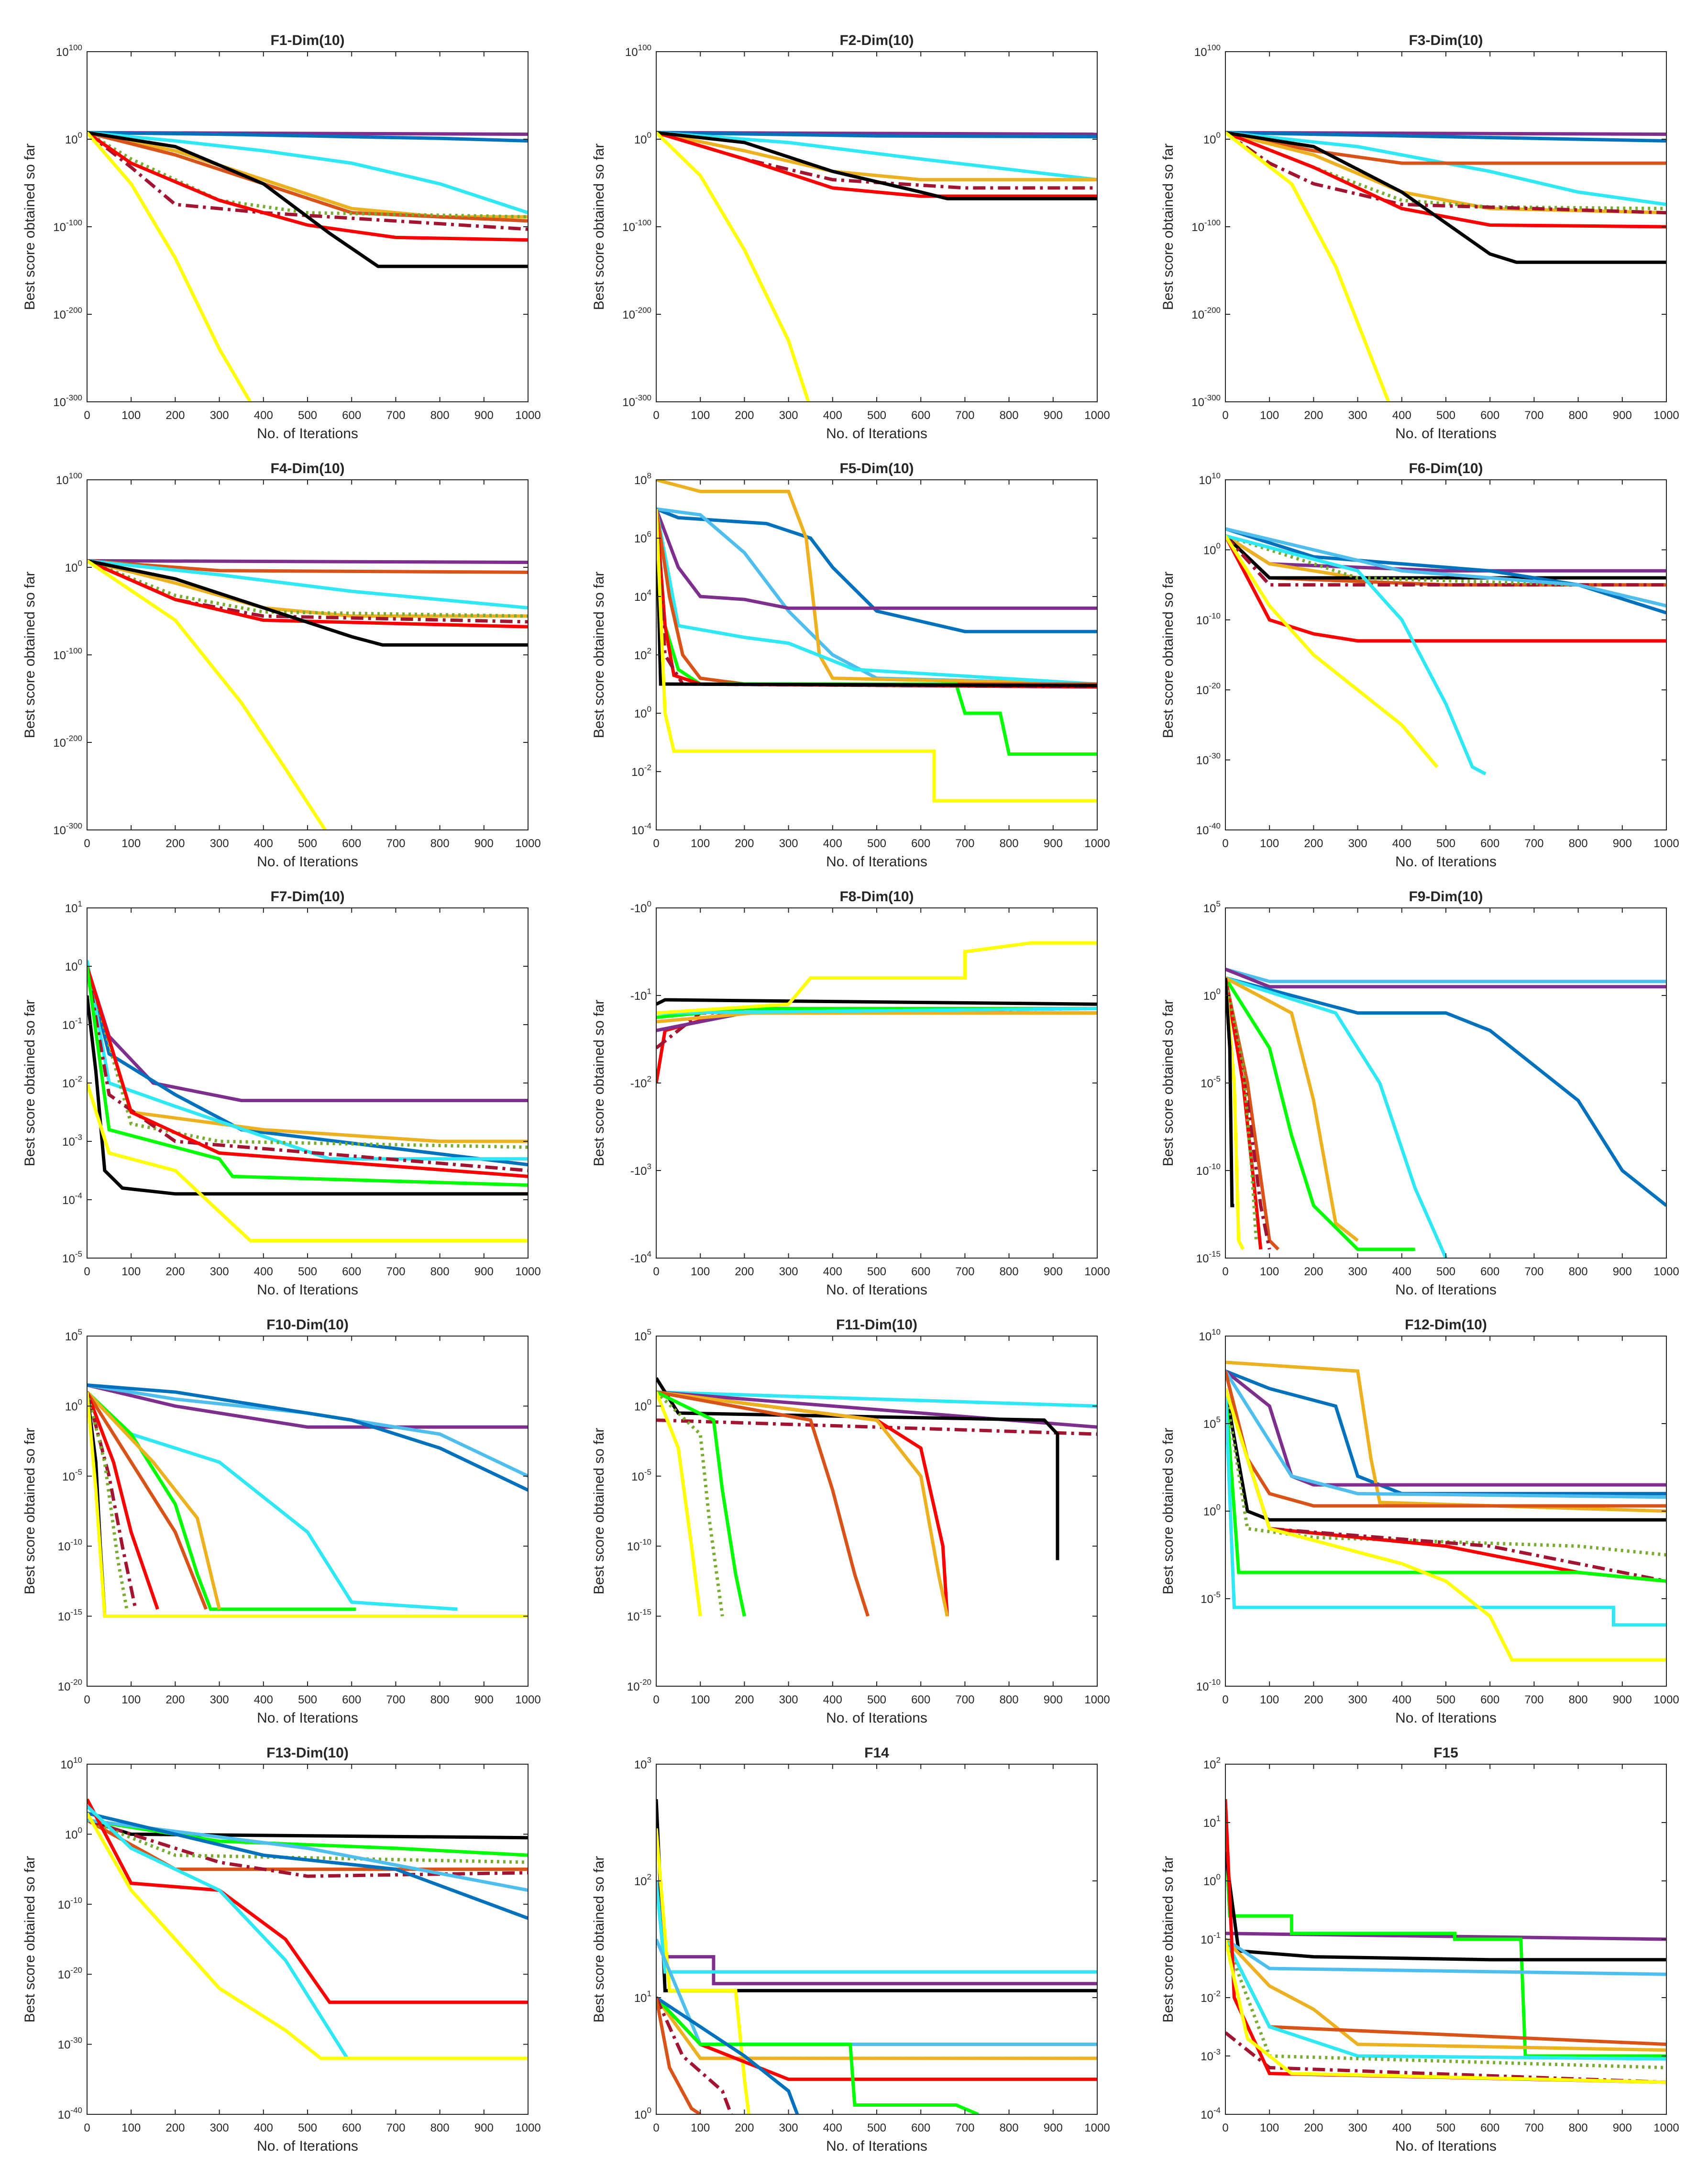 This screenshot has height=2177, width=1708. What do you see at coordinates (1211, 2055) in the screenshot?
I see `y-tick-label: 10⁻³` at bounding box center [1211, 2055].